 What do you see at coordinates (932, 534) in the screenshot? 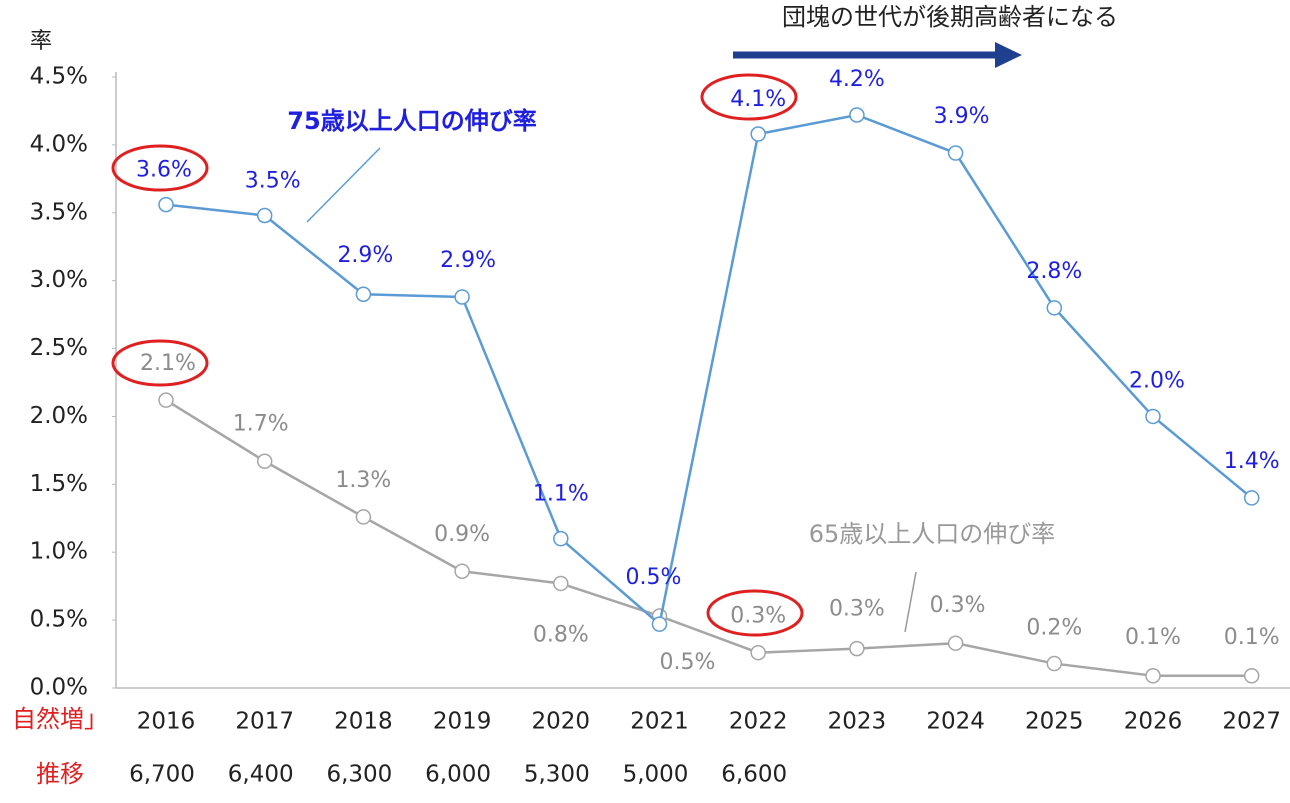
I see `series-label: 65歳以上人口の伸び率` at bounding box center [932, 534].